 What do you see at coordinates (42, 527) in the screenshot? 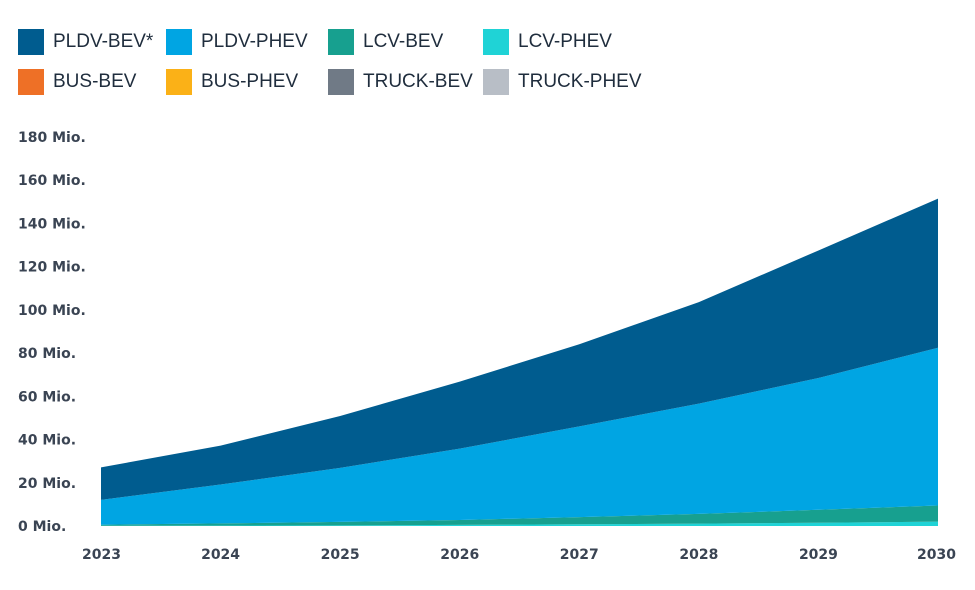
I see `y-tick-label: 0 Mio.` at bounding box center [42, 527].